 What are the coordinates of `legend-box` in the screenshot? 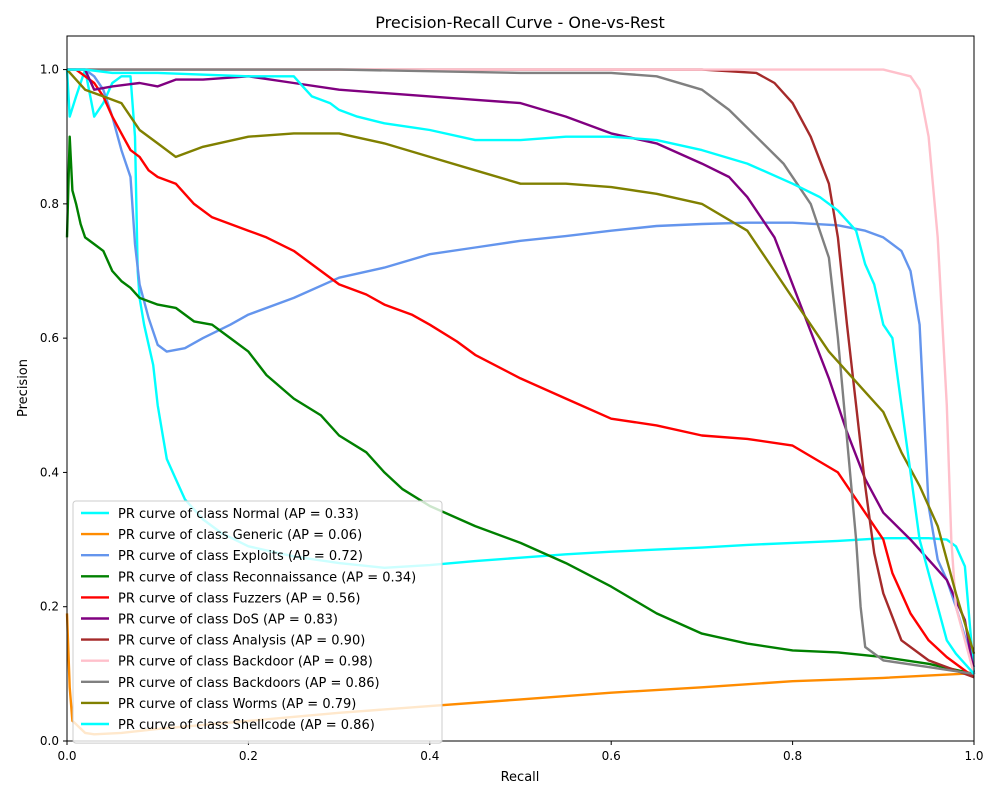 It's located at (257, 622).